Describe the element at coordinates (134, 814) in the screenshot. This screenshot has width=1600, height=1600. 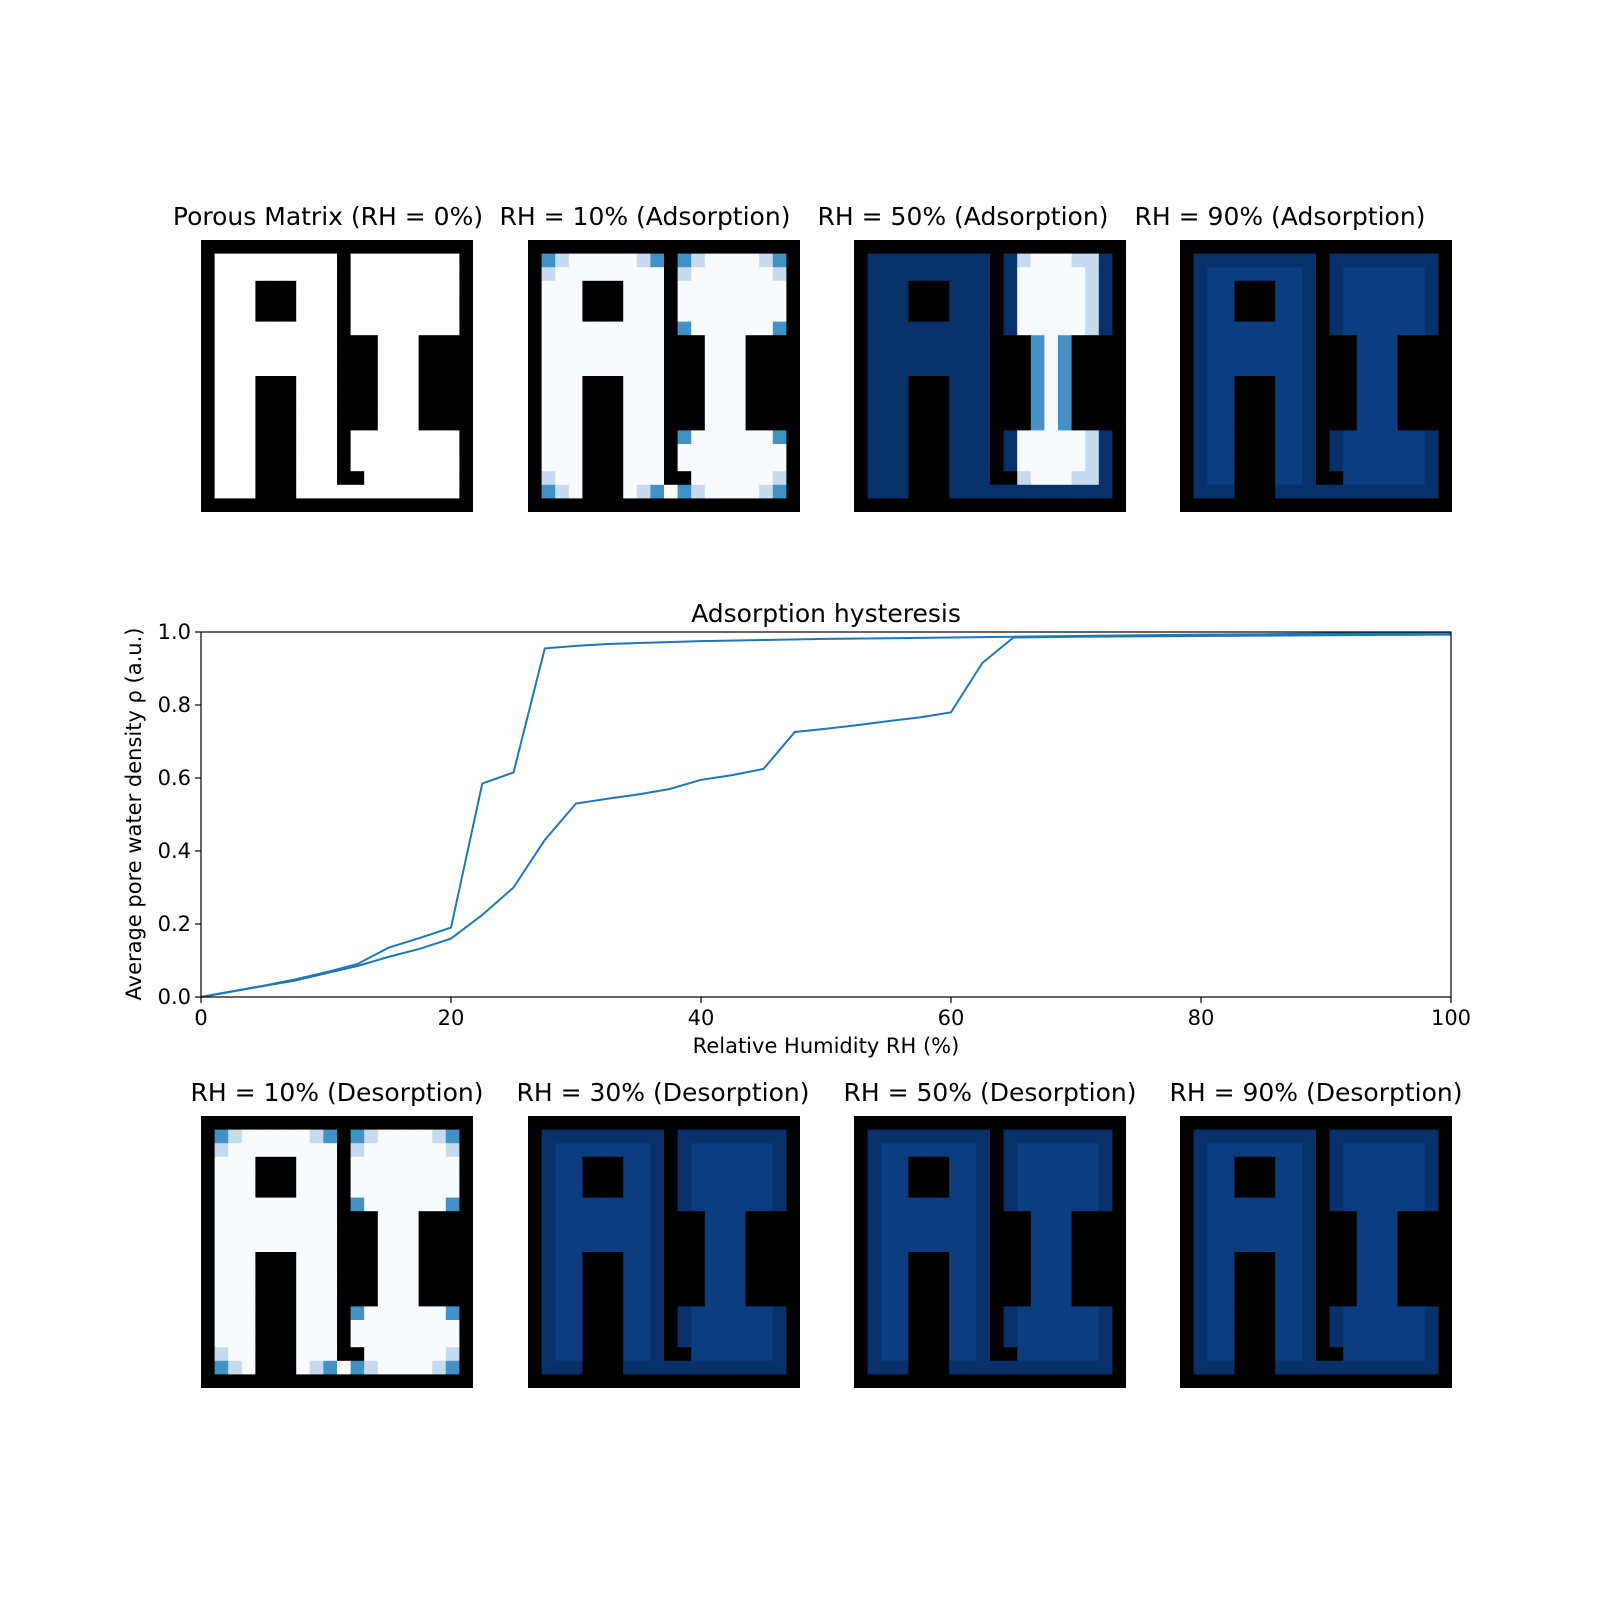
I see `y-axis-label: Average pore water density ρ (a.u.)` at that location.